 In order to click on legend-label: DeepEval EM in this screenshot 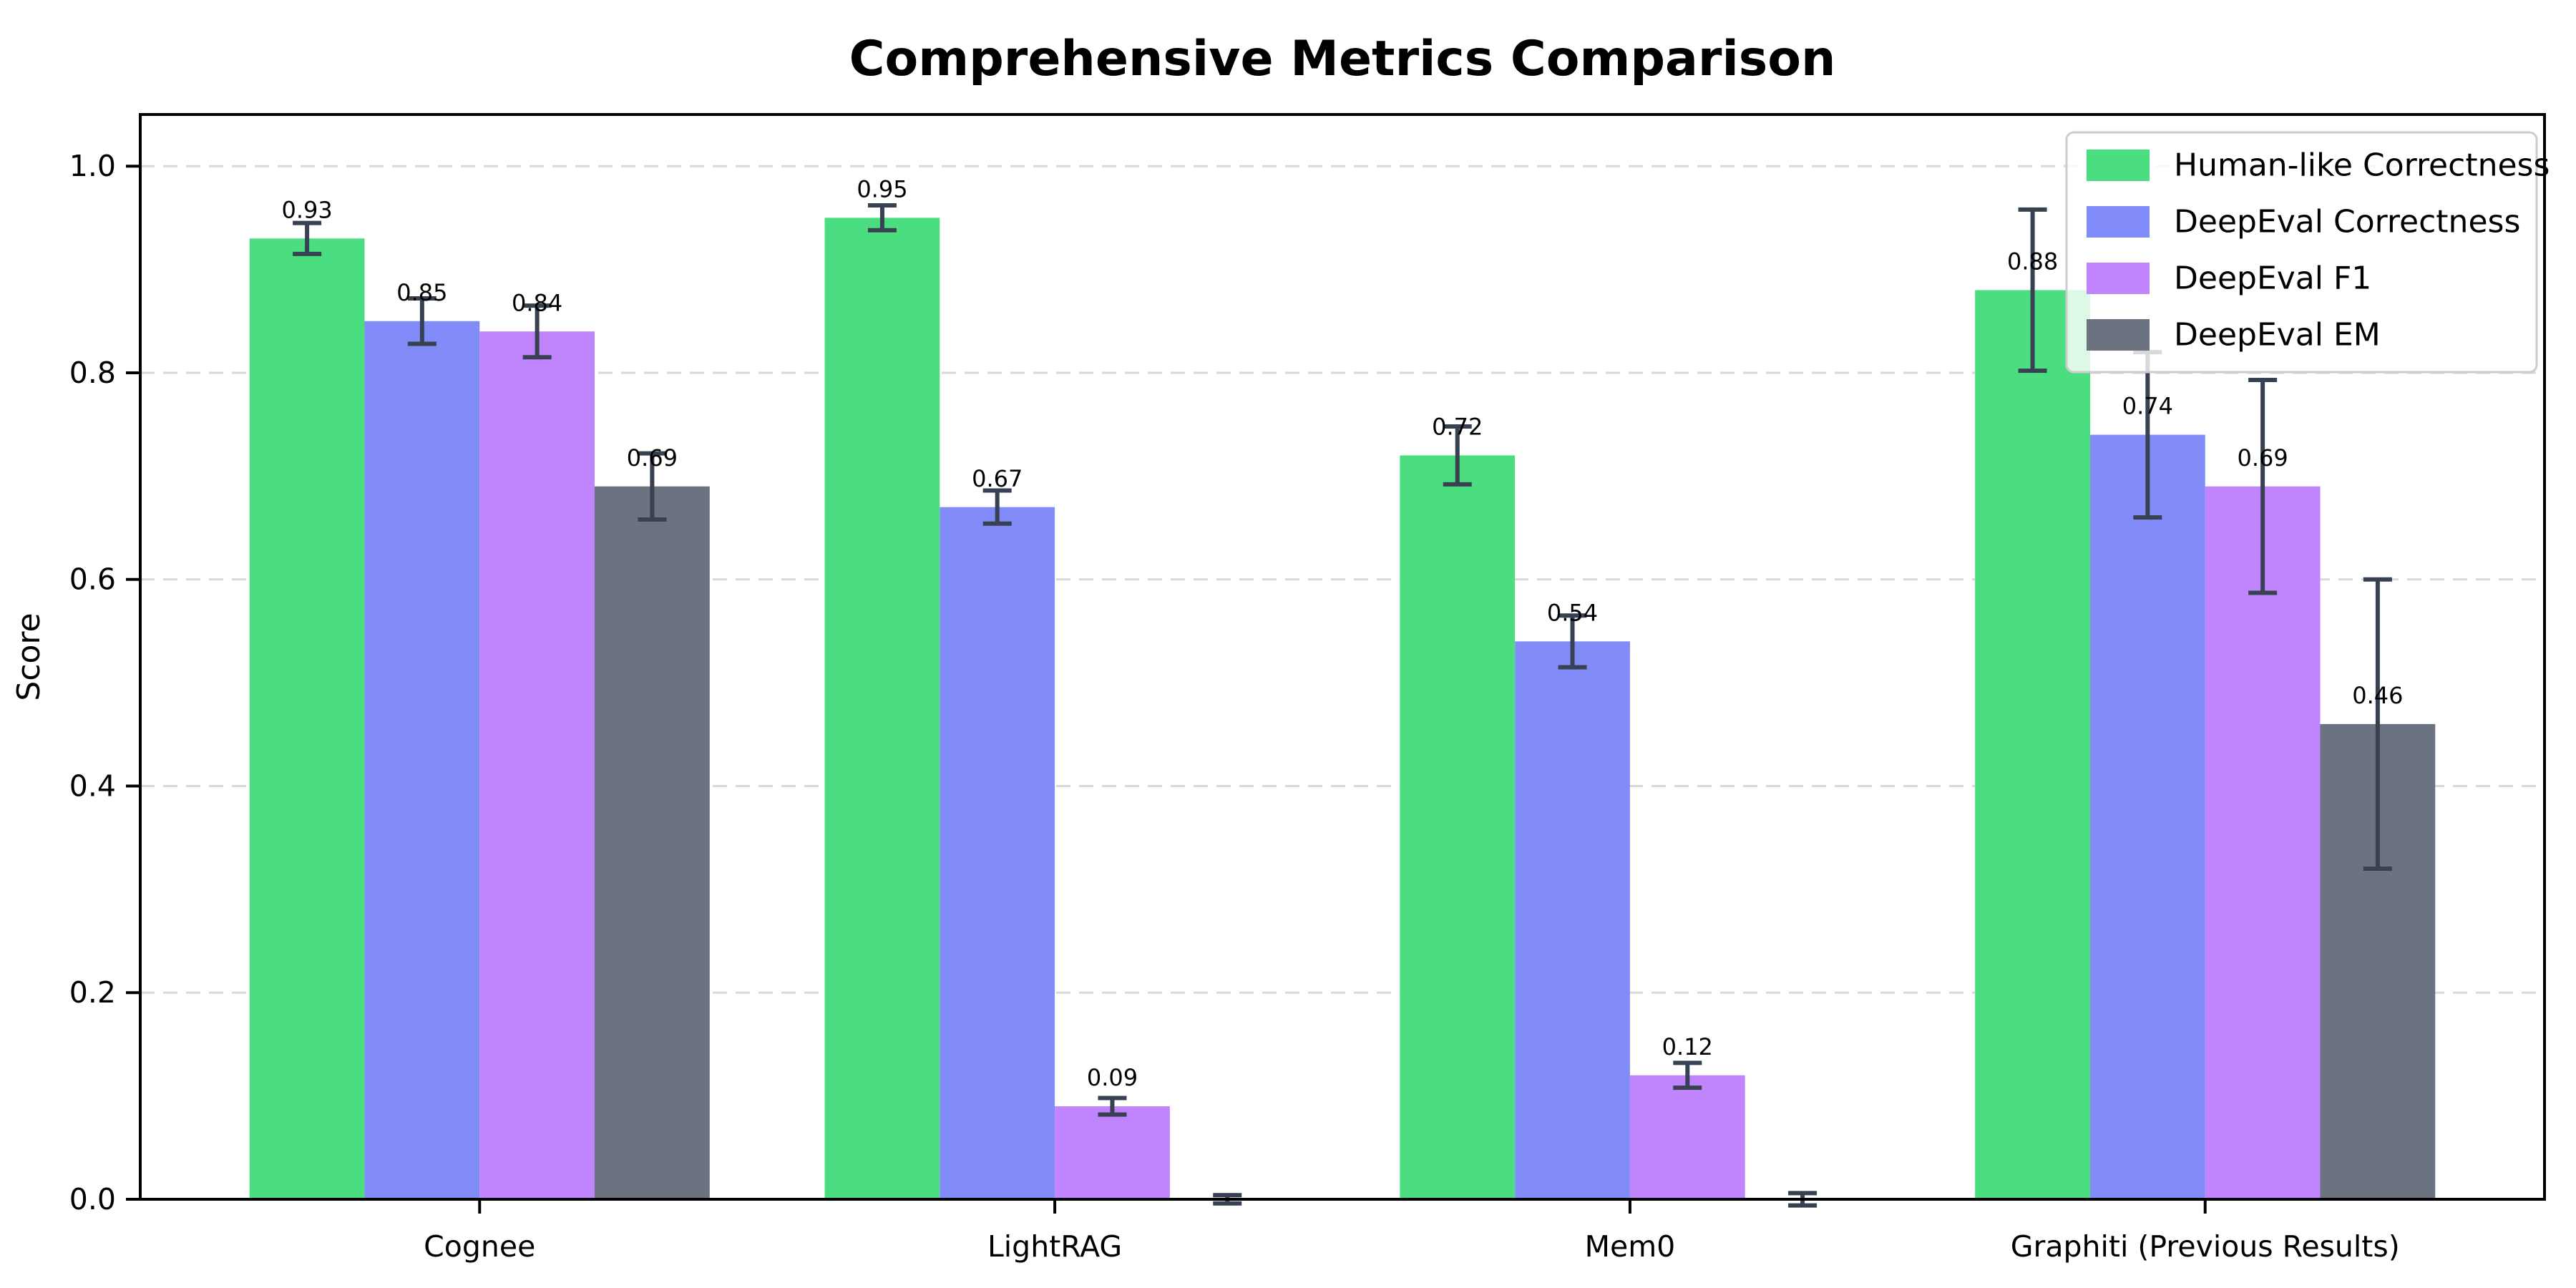, I will do `click(2277, 335)`.